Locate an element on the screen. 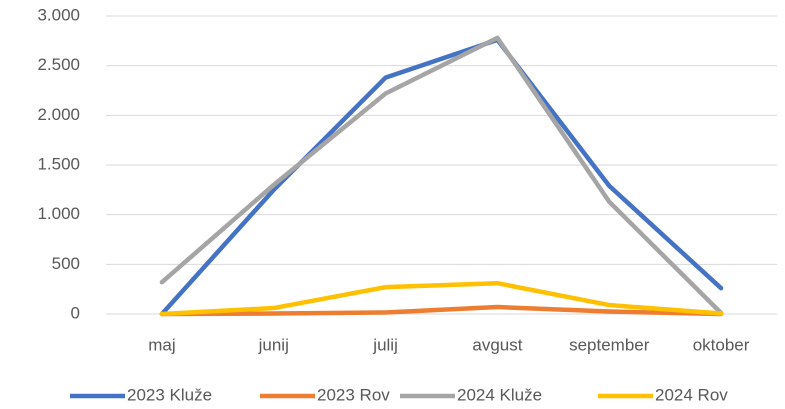 The width and height of the screenshot is (785, 409). y-tick-label: 2.500 is located at coordinates (58, 64).